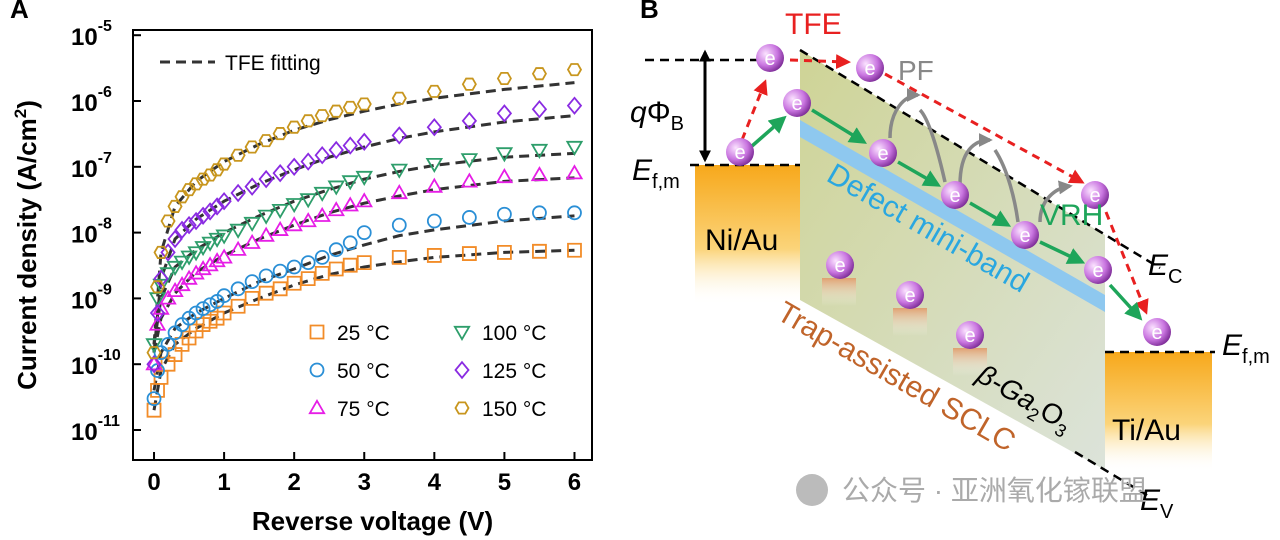 This screenshot has height=540, width=1280. Describe the element at coordinates (27, 104) in the screenshot. I see `label-text: )` at that location.